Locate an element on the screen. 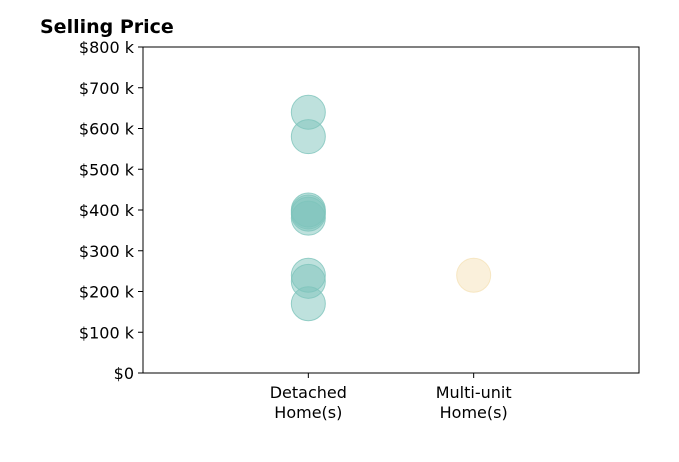 Image resolution: width=679 pixels, height=462 pixels. y-tick-label: $600 k is located at coordinates (107, 129).